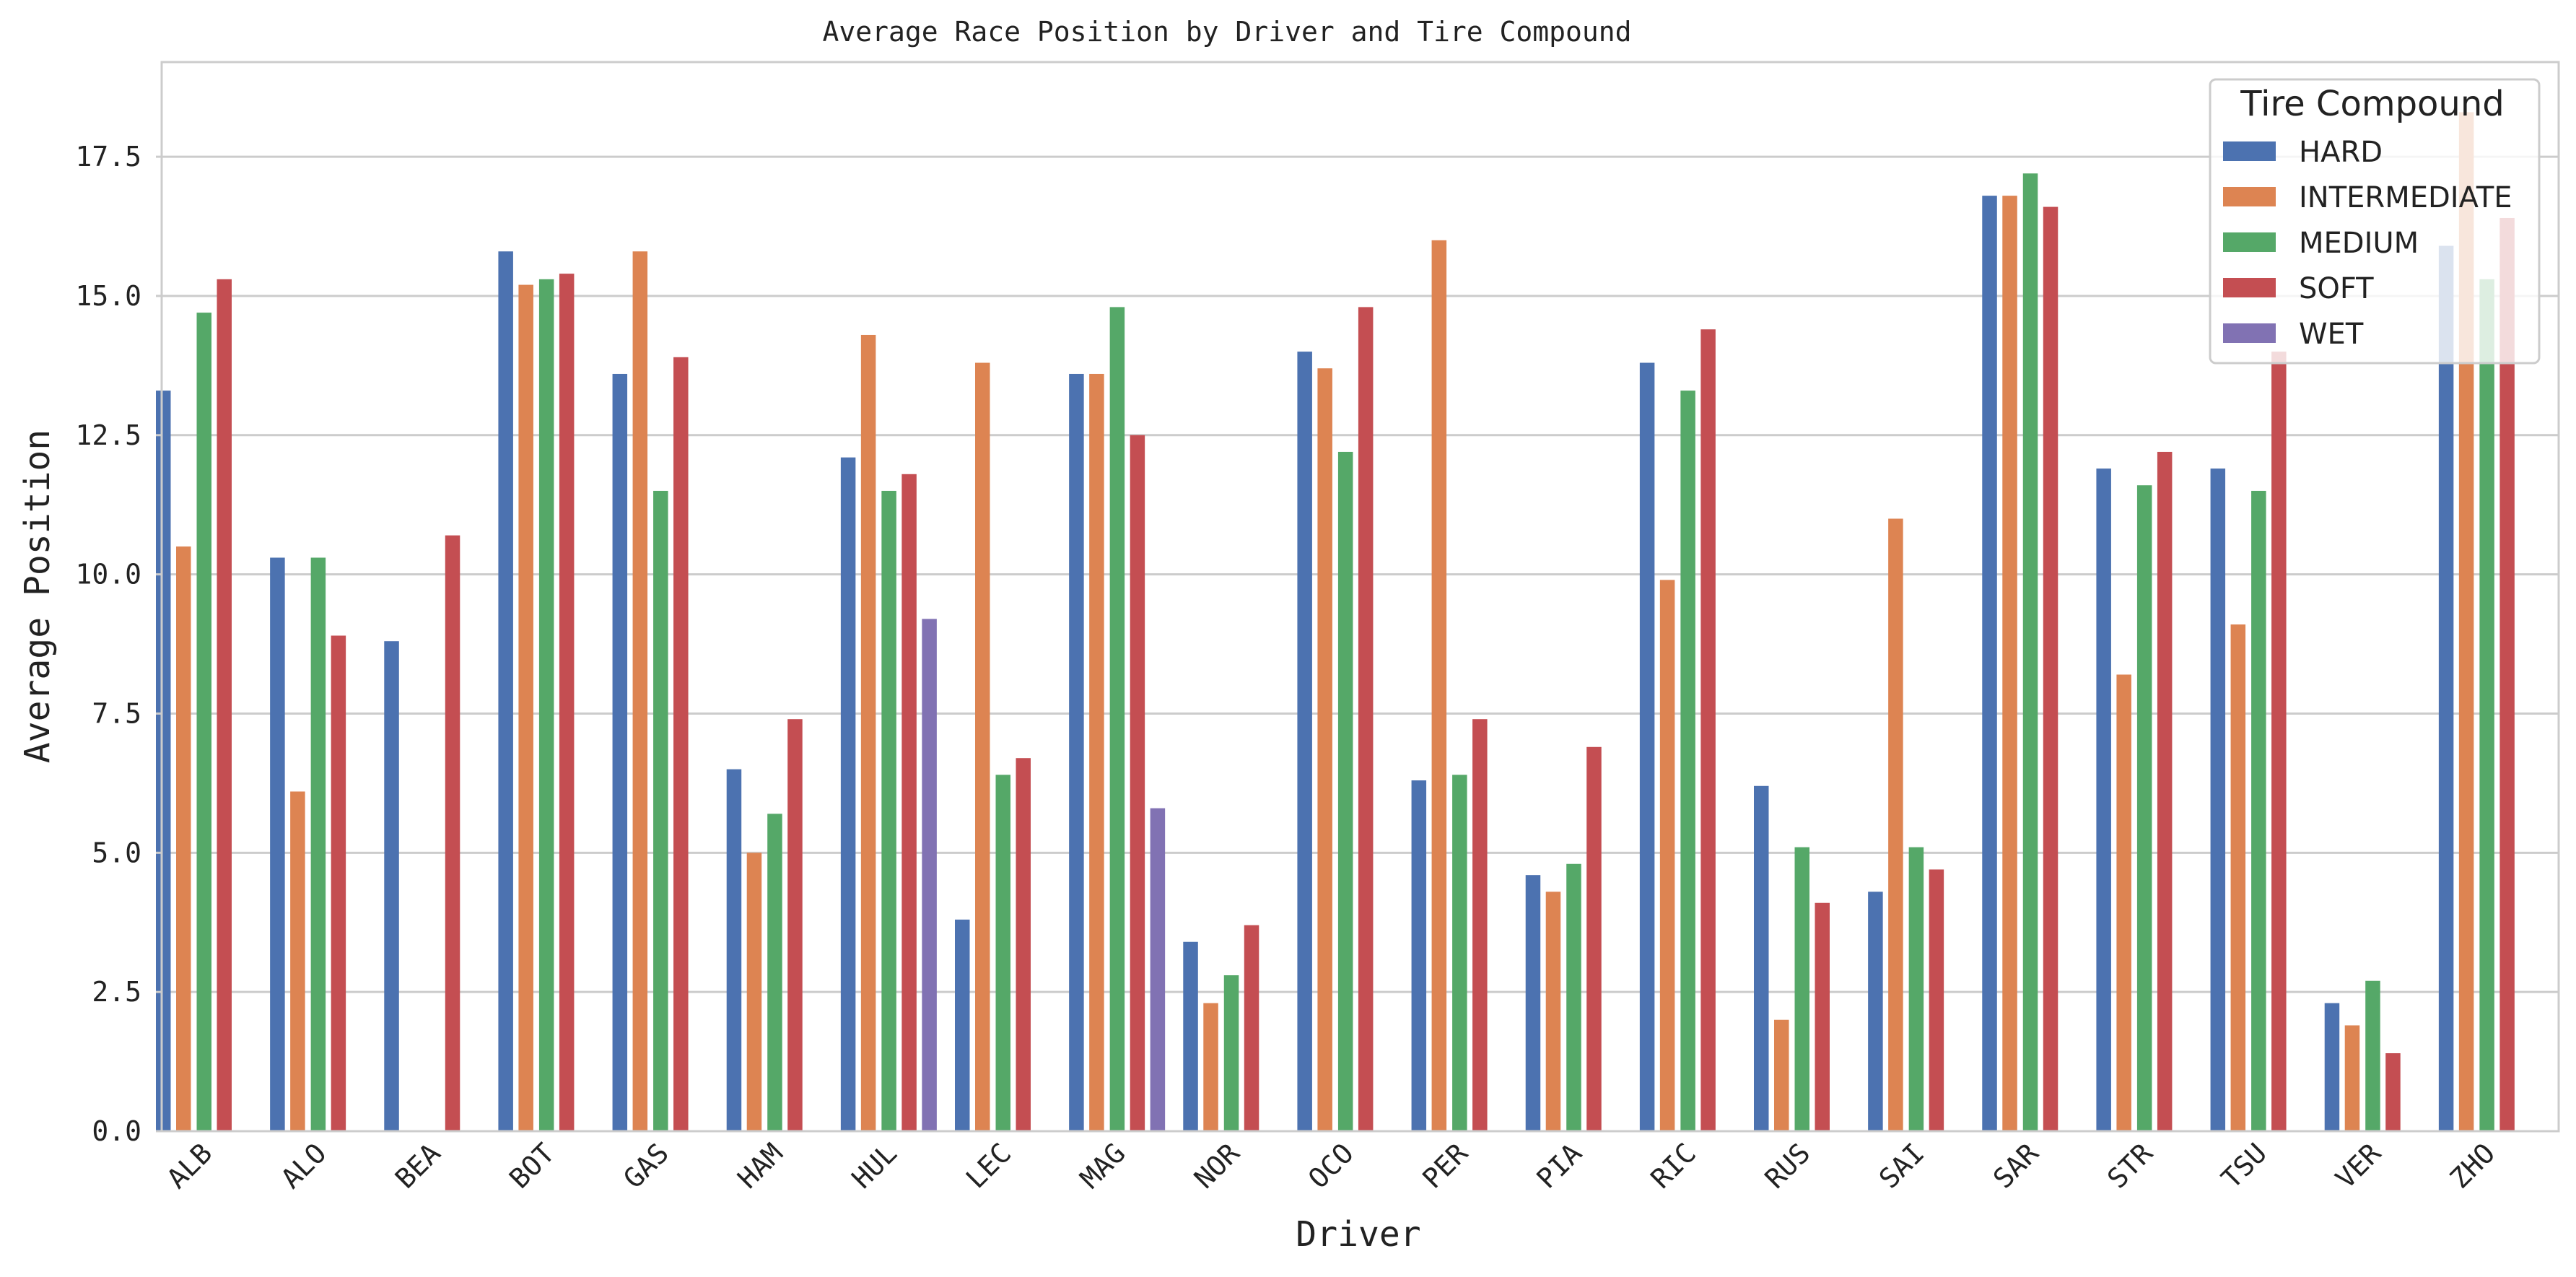 The height and width of the screenshot is (1277, 2576). I want to click on bar-tsu-medium, so click(2258, 810).